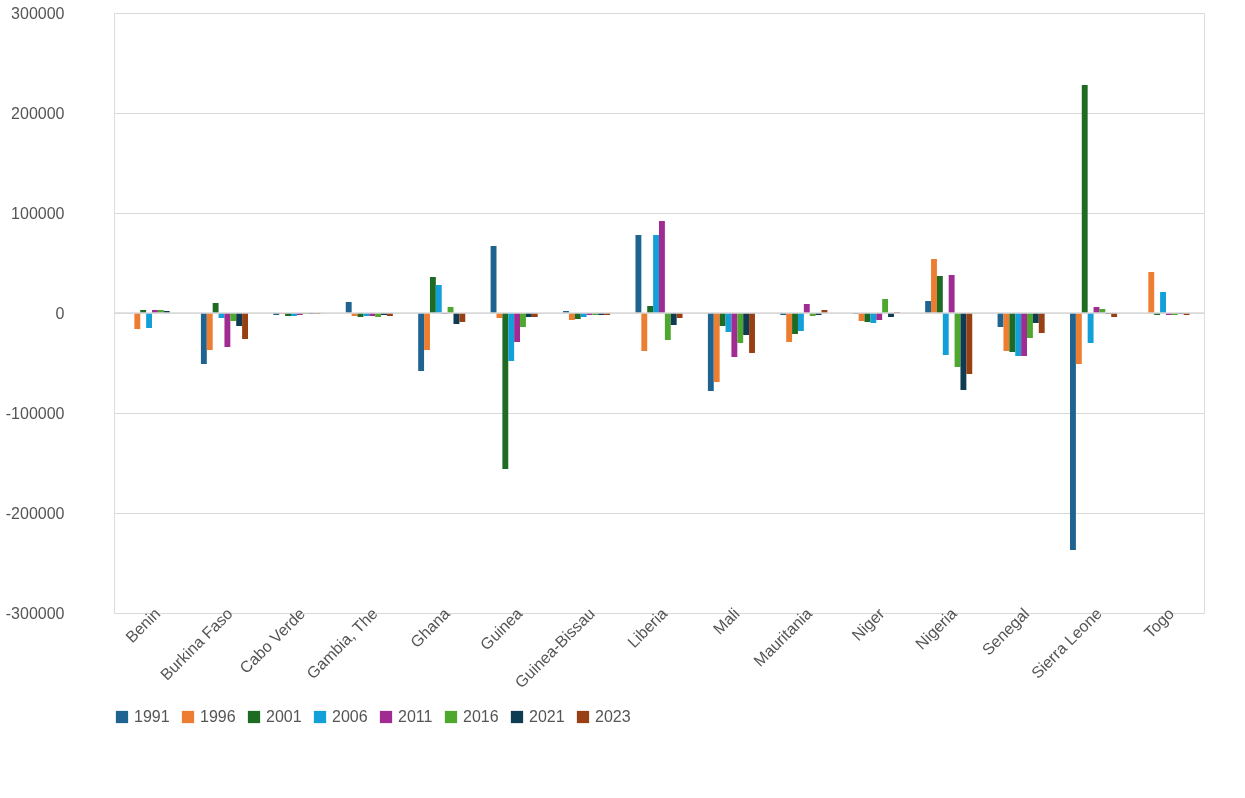 Image resolution: width=1245 pixels, height=798 pixels. Describe the element at coordinates (1159, 623) in the screenshot. I see `x-tick-label: Togo` at that location.